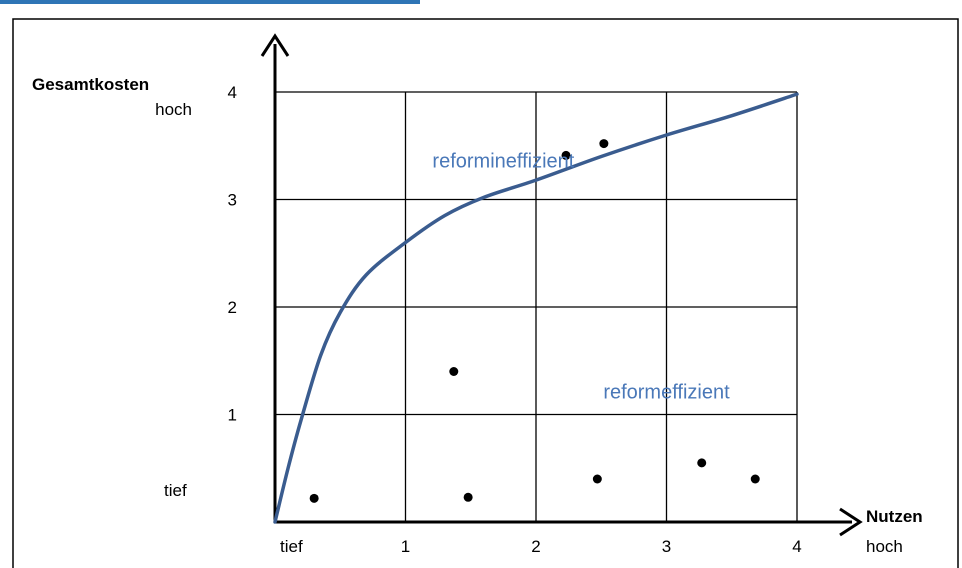 The image size is (962, 568). I want to click on x-tick-label: 1, so click(405, 546).